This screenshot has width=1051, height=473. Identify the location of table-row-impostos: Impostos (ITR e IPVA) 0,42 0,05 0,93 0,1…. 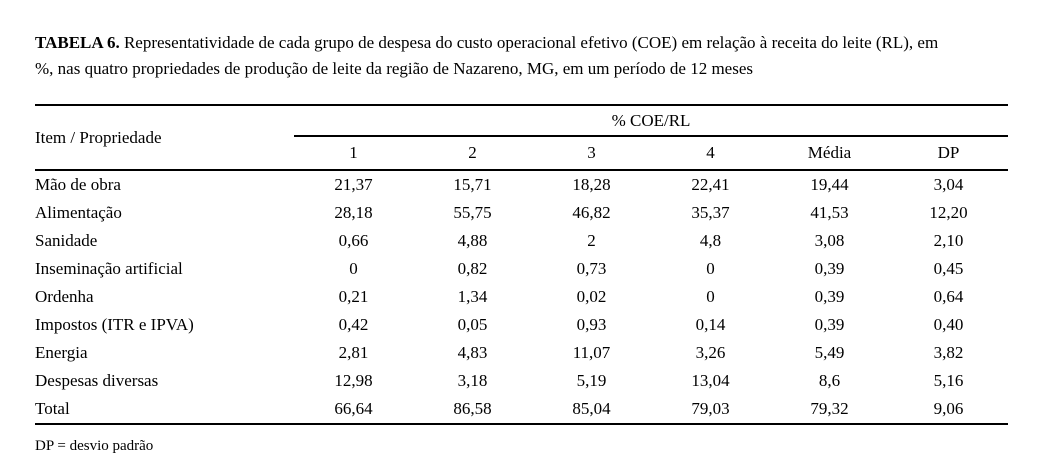
(521, 325).